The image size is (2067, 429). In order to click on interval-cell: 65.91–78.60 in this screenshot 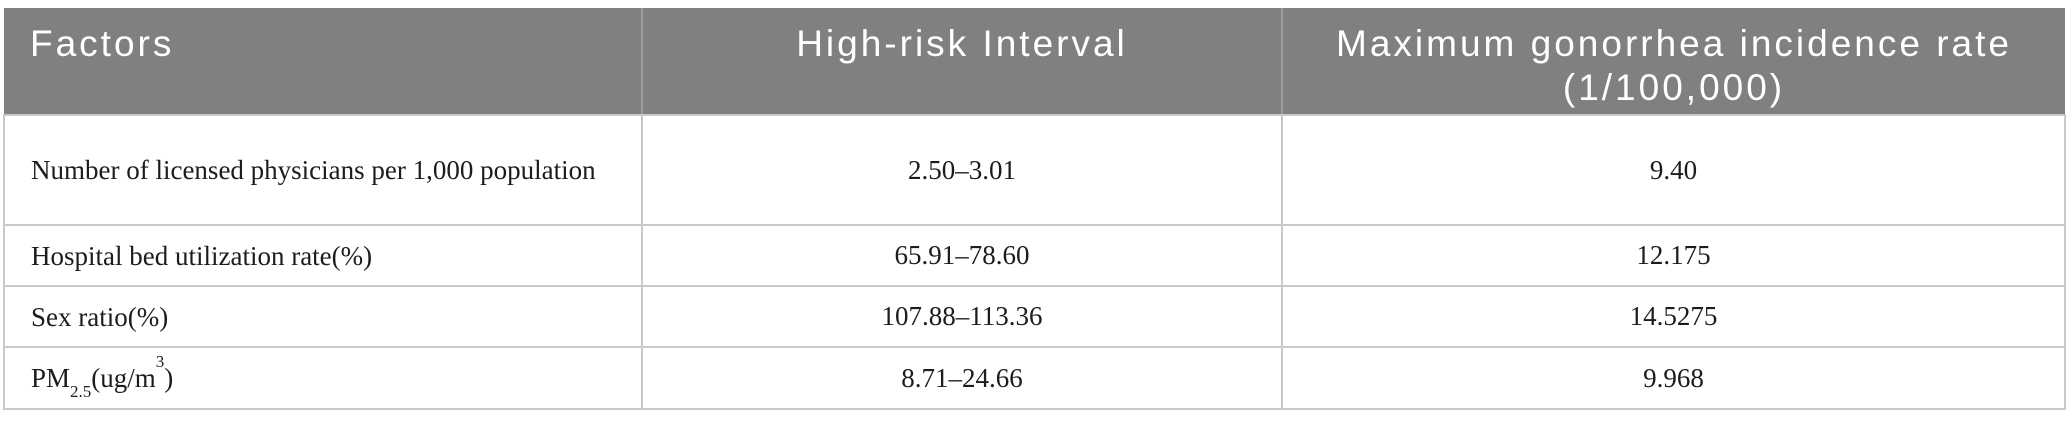, I will do `click(962, 255)`.